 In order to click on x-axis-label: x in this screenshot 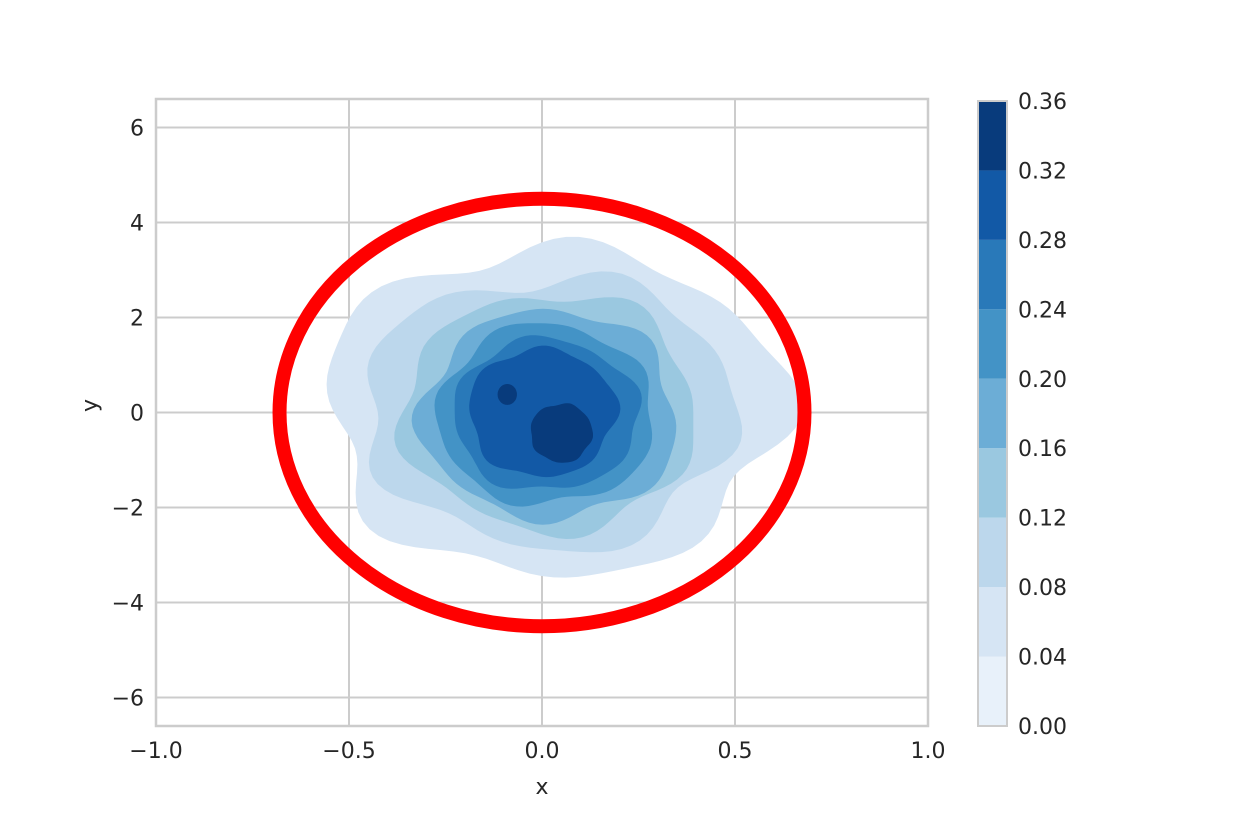, I will do `click(541, 787)`.